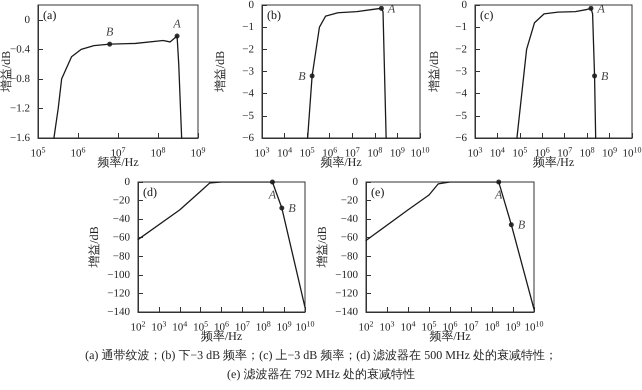  I want to click on y-tick-label: −0.8, so click(20, 78).